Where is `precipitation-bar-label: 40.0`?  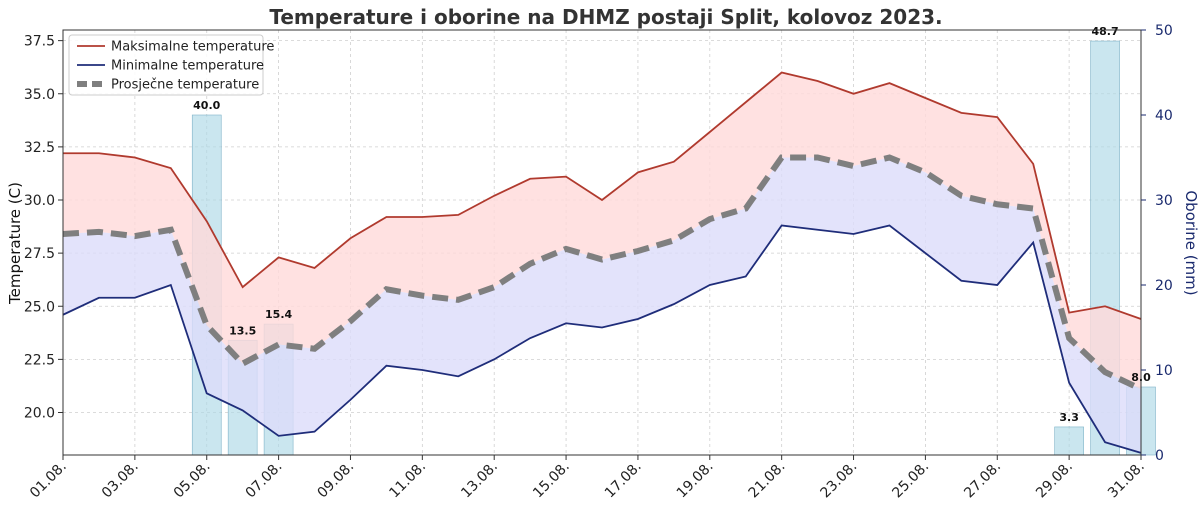 precipitation-bar-label: 40.0 is located at coordinates (206, 105).